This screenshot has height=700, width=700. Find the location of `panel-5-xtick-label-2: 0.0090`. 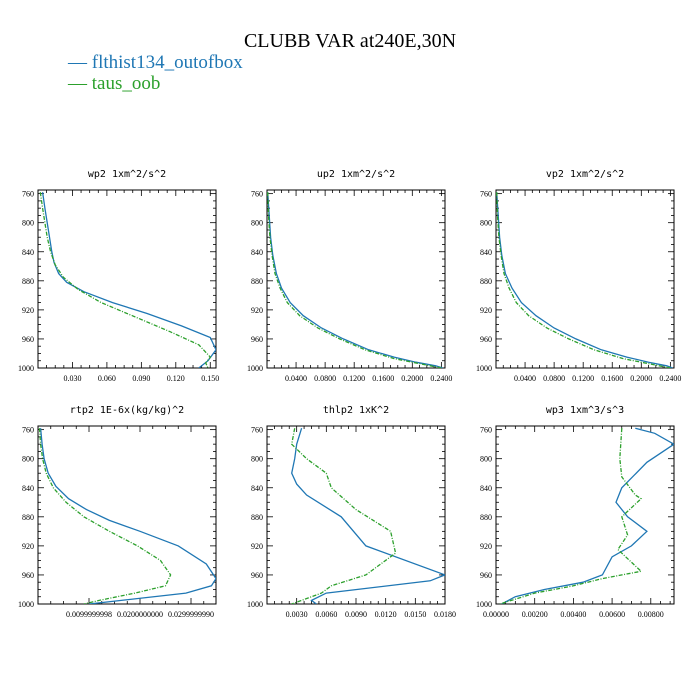

panel-5-xtick-label-2: 0.0090 is located at coordinates (356, 614).